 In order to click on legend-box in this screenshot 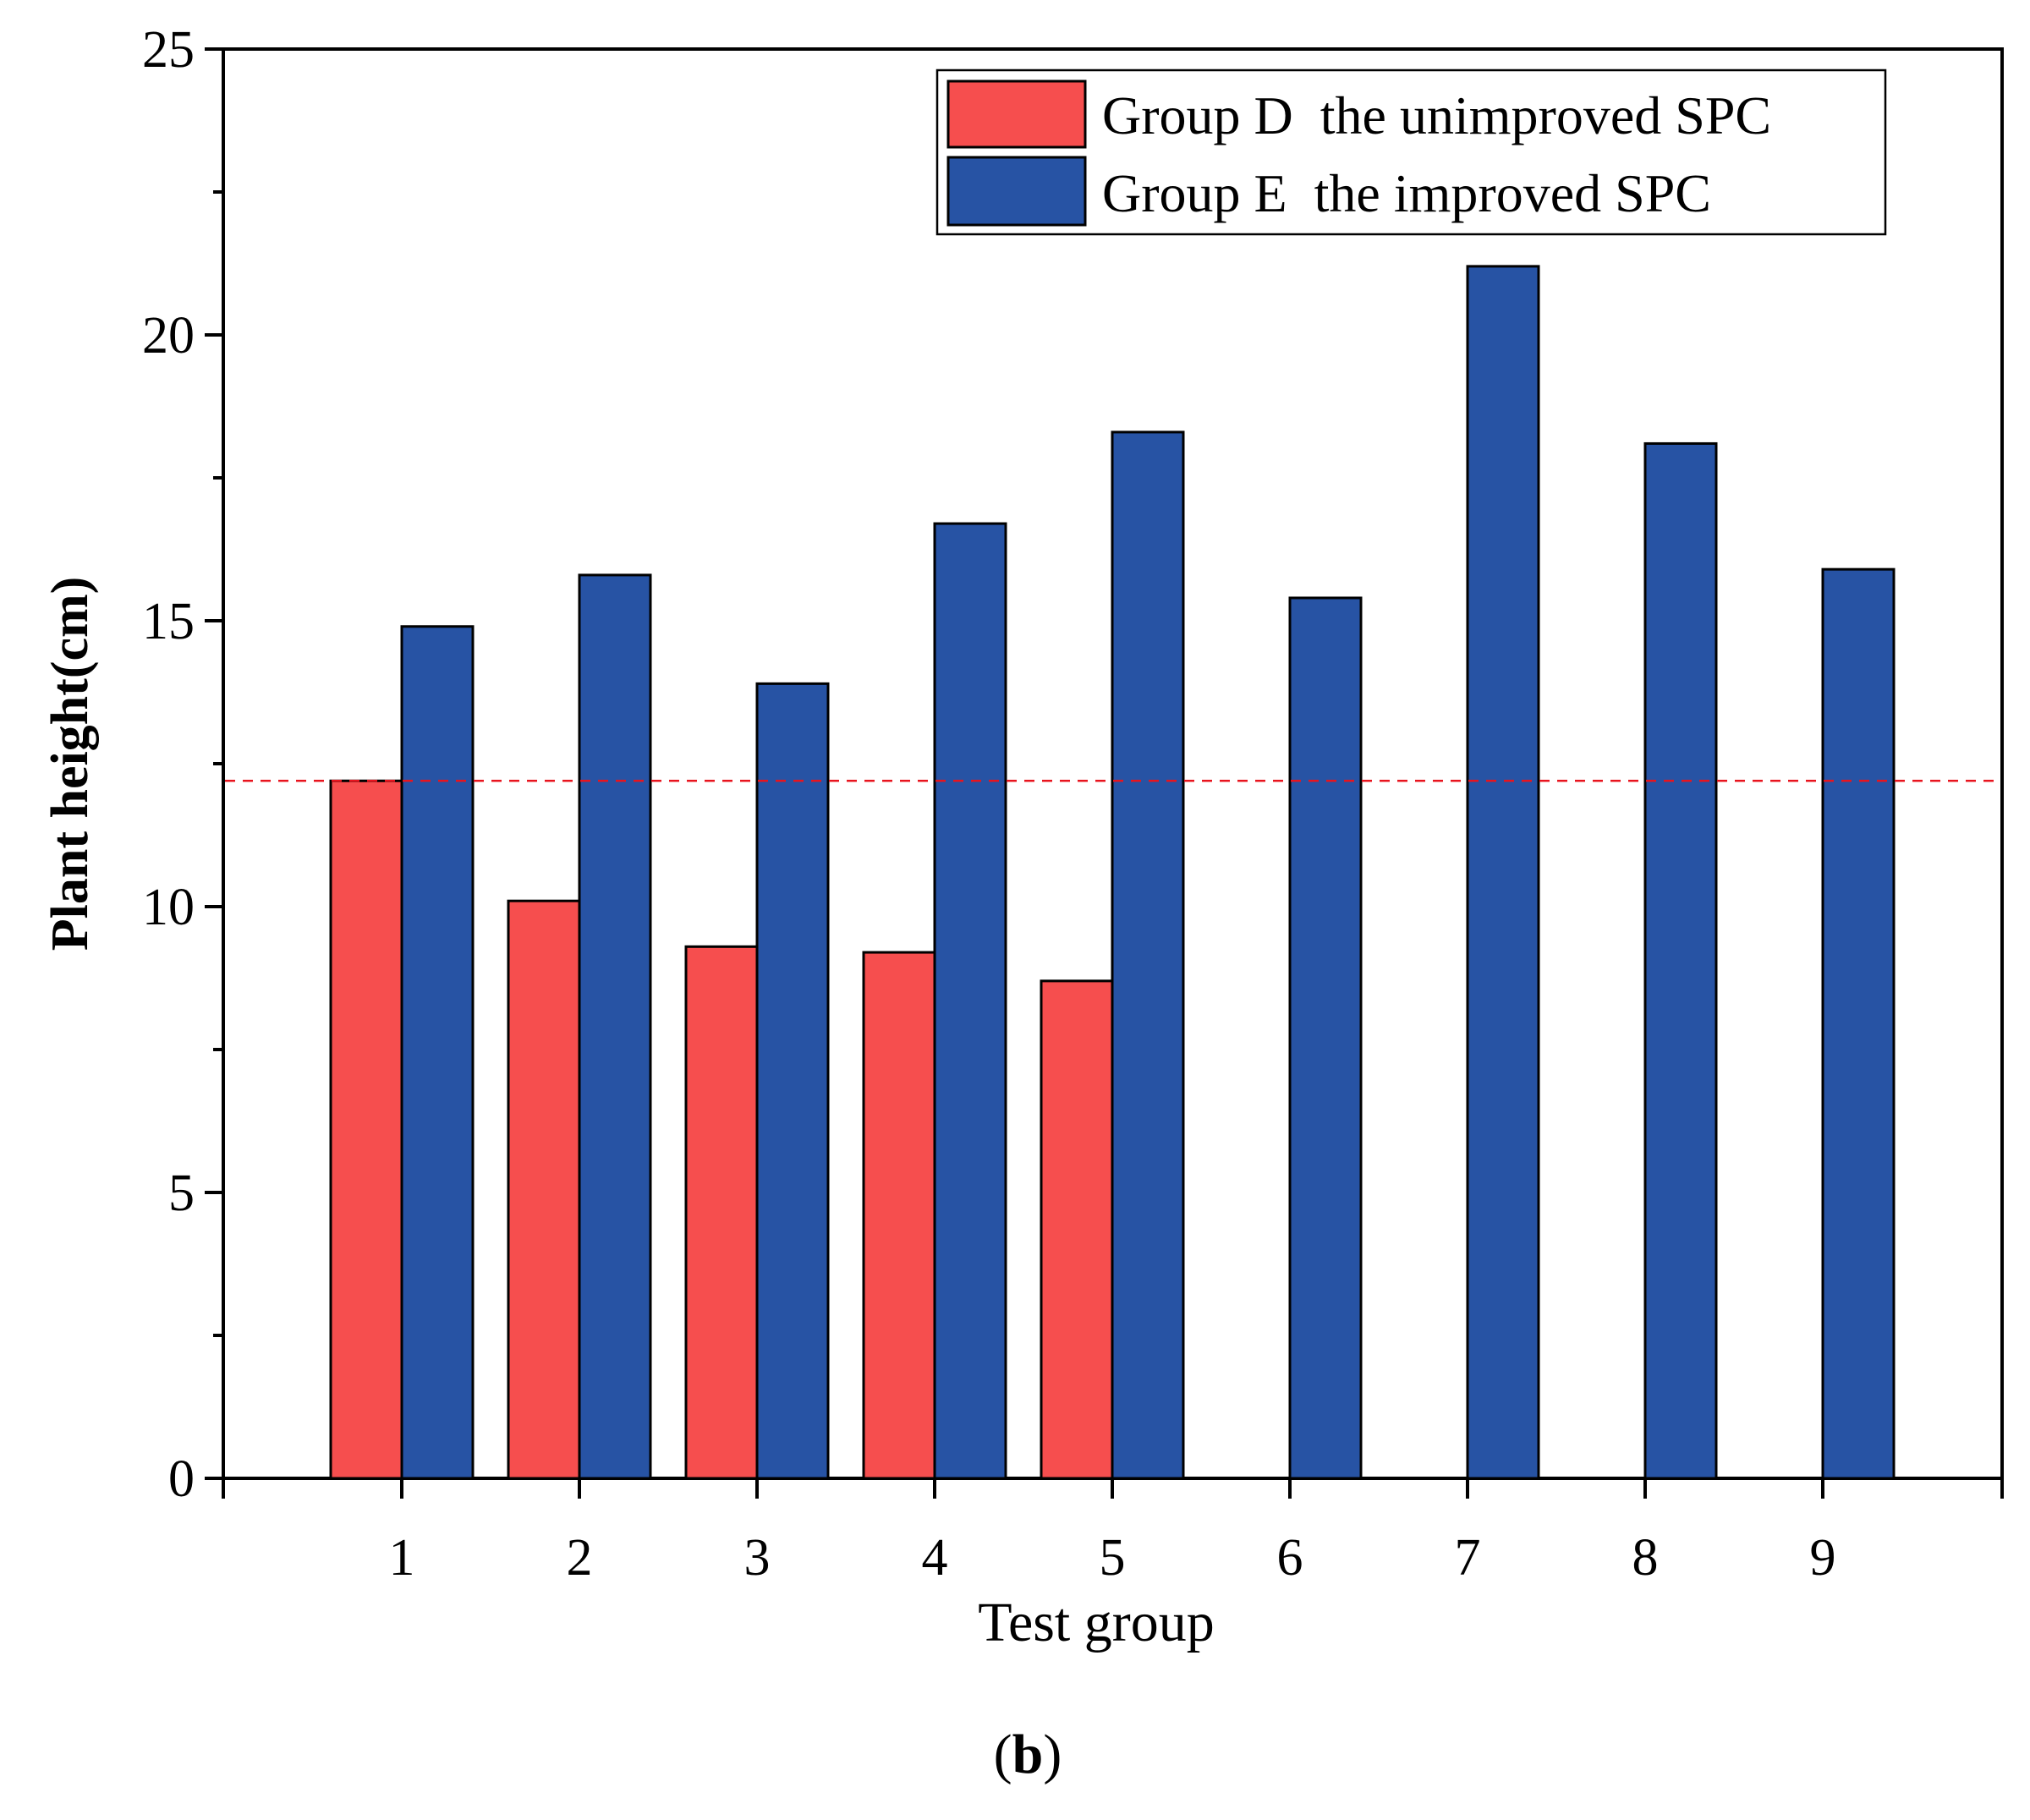, I will do `click(1411, 152)`.